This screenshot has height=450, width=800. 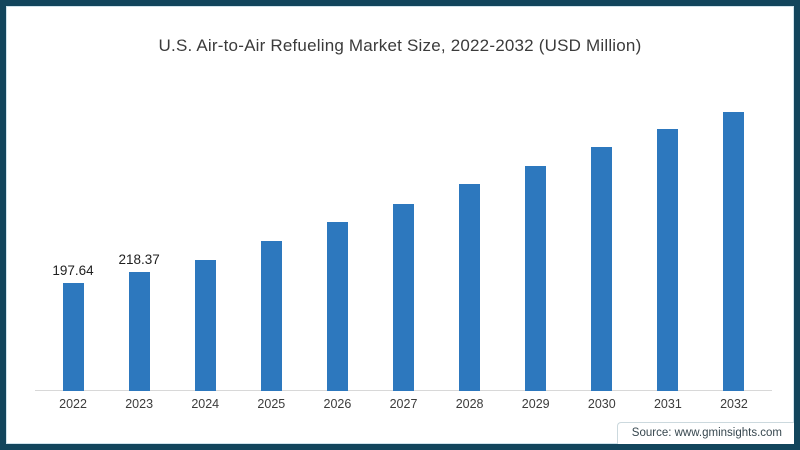 I want to click on x-tick-label-2027: 2027, so click(x=403, y=404).